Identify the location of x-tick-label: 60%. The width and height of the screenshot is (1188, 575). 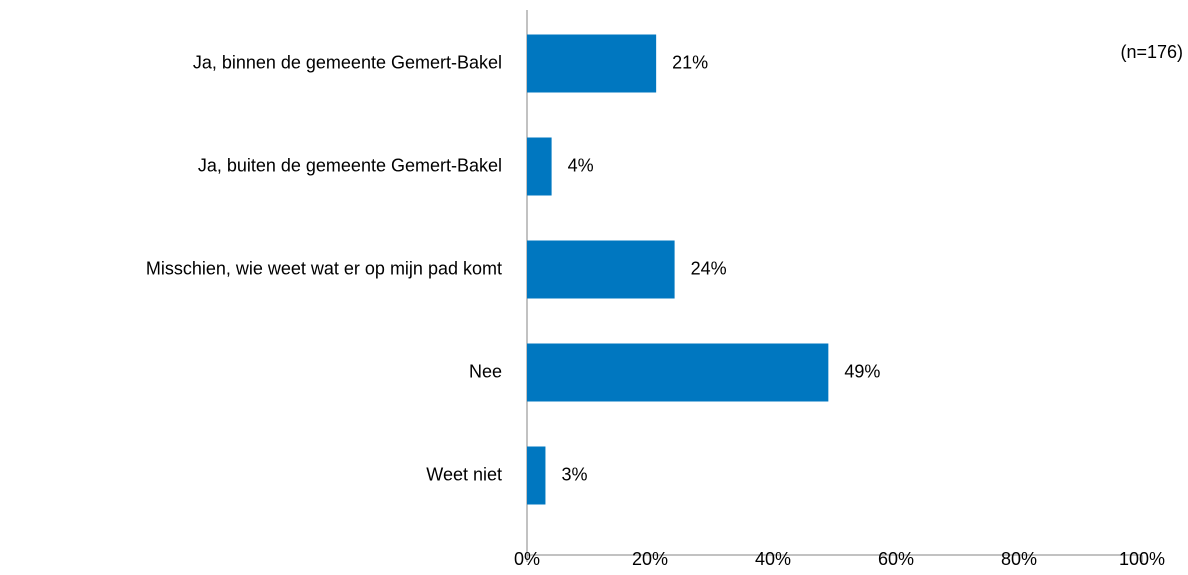
(896, 559).